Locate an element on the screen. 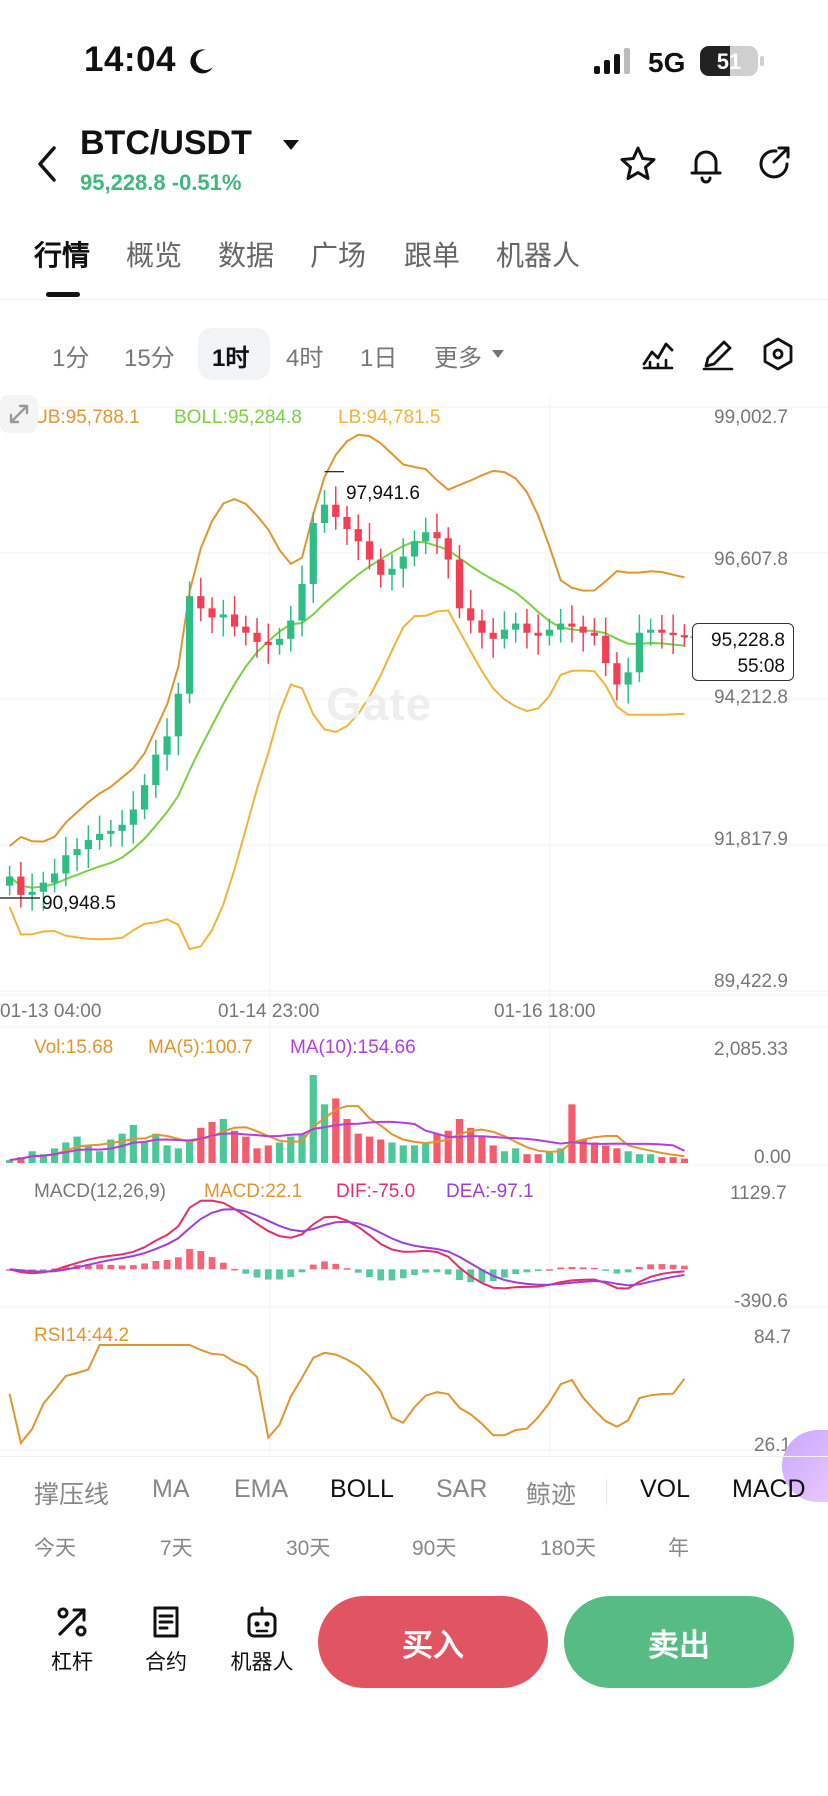 This screenshot has width=828, height=1796. indicator-ema: EMA is located at coordinates (261, 1489).